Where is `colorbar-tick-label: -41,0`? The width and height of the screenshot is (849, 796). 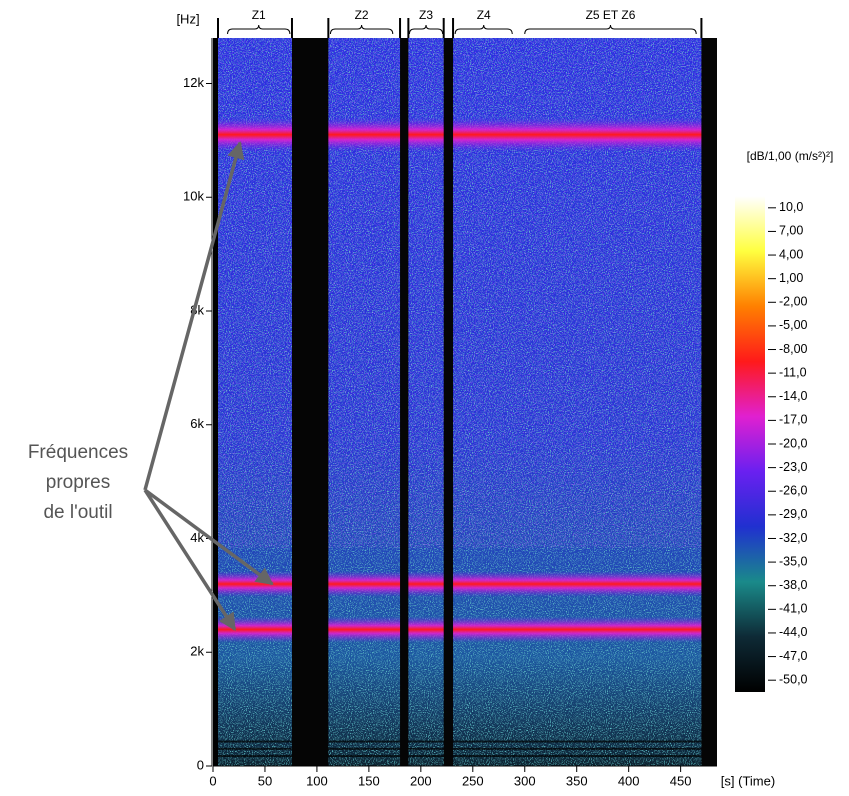 colorbar-tick-label: -41,0 is located at coordinates (793, 609).